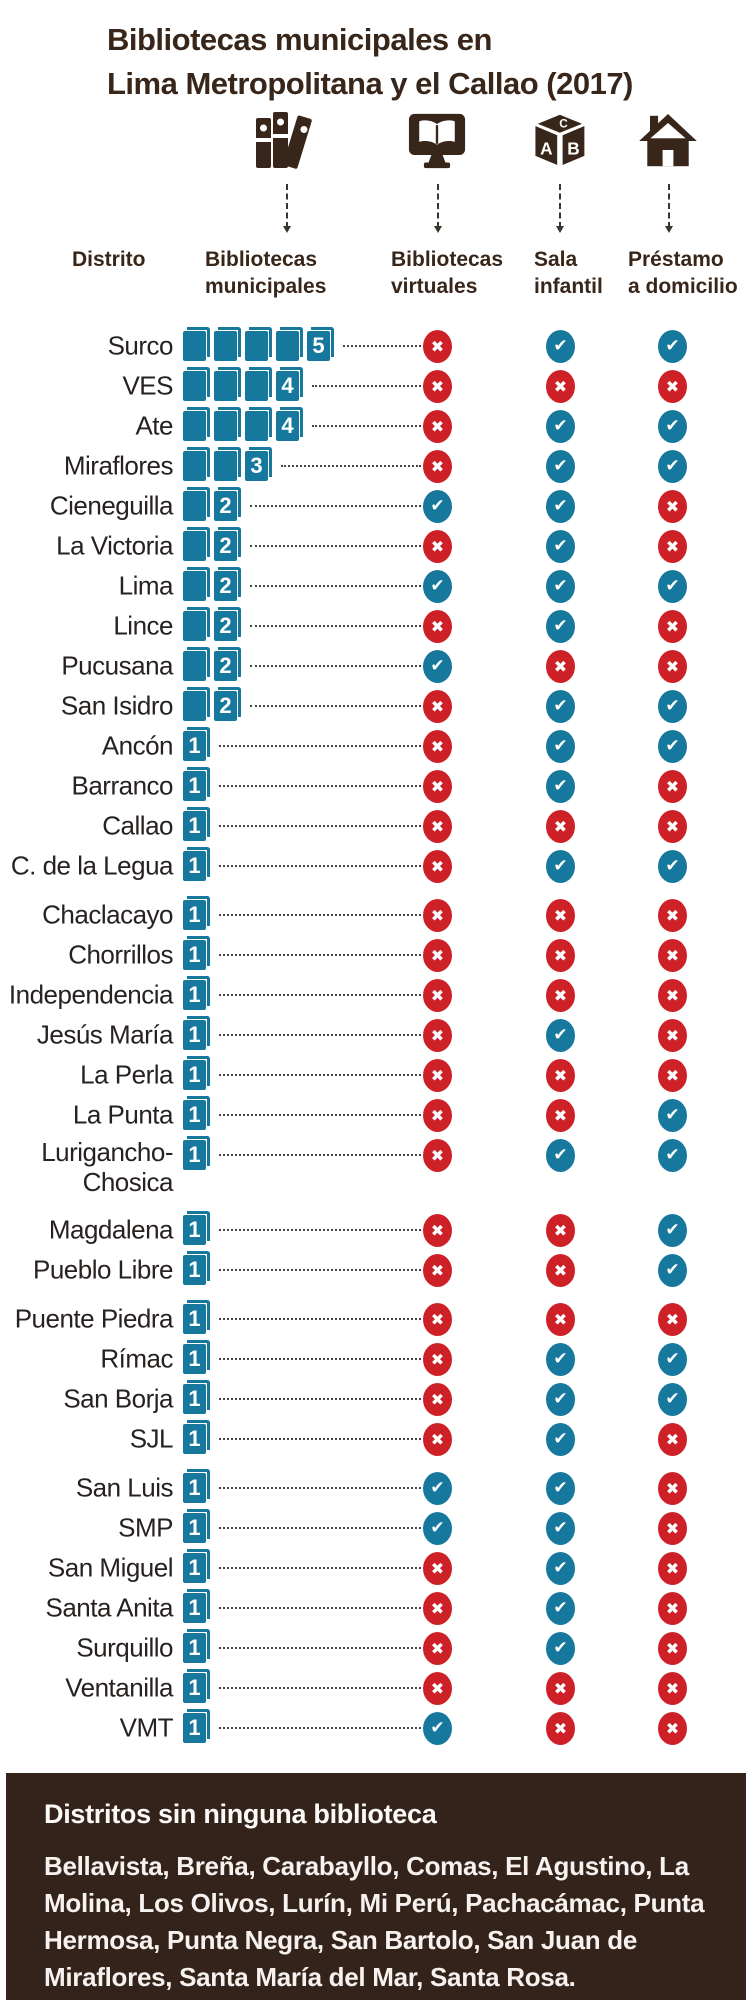 Image resolution: width=746 pixels, height=2000 pixels. What do you see at coordinates (437, 143) in the screenshot?
I see `monitor-book-icon` at bounding box center [437, 143].